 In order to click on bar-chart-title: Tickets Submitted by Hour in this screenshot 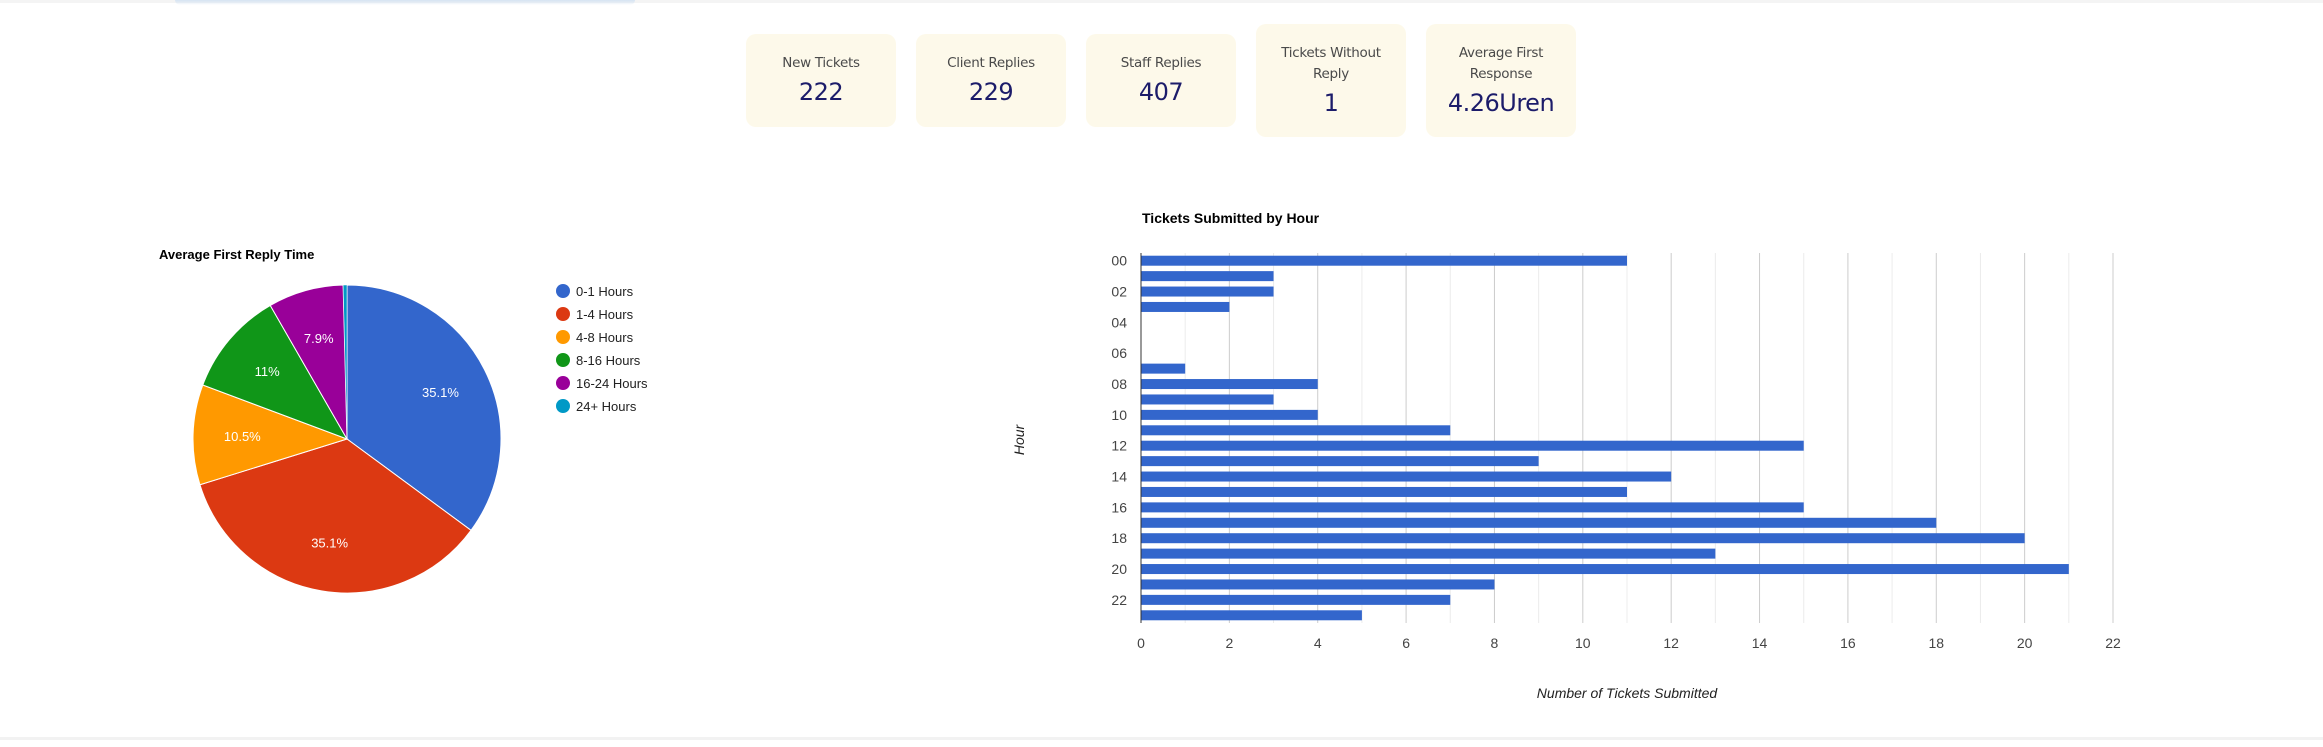, I will do `click(1231, 218)`.